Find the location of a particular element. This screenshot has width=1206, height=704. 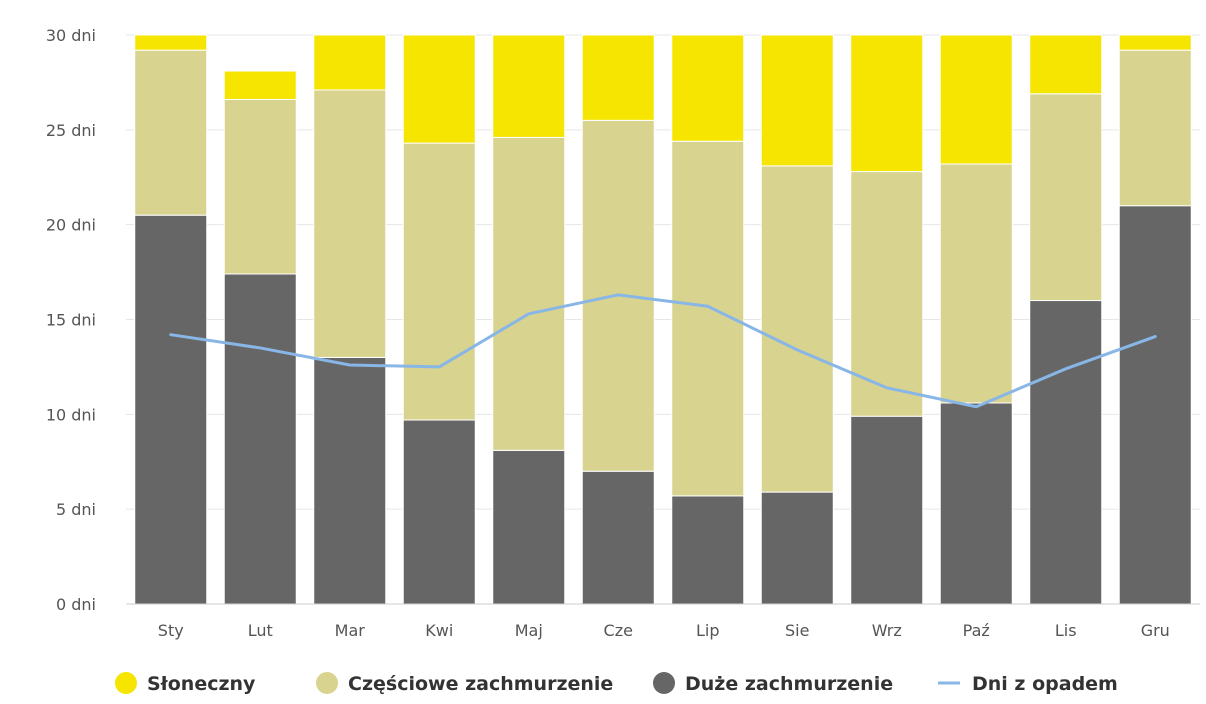

line-dni-z-opadem is located at coordinates (663, 351).